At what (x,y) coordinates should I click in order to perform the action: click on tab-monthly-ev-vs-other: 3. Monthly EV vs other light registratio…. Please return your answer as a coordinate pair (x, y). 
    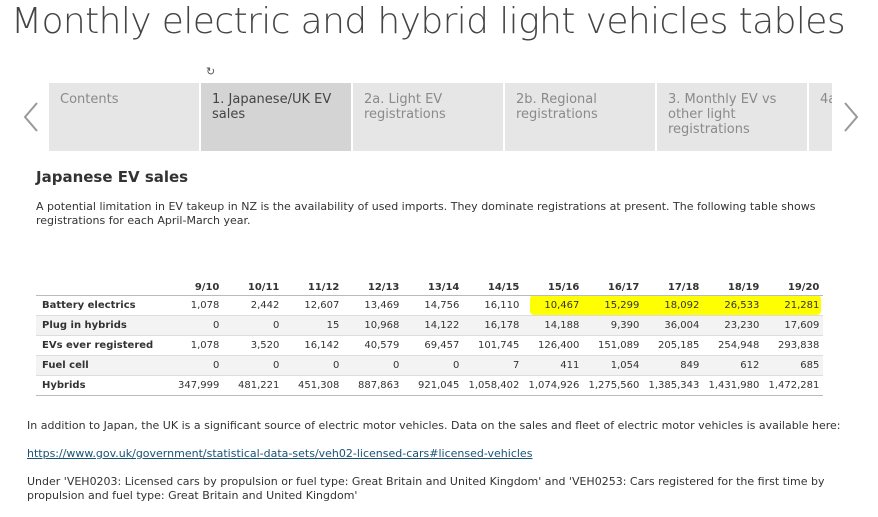
    Looking at the image, I should click on (732, 117).